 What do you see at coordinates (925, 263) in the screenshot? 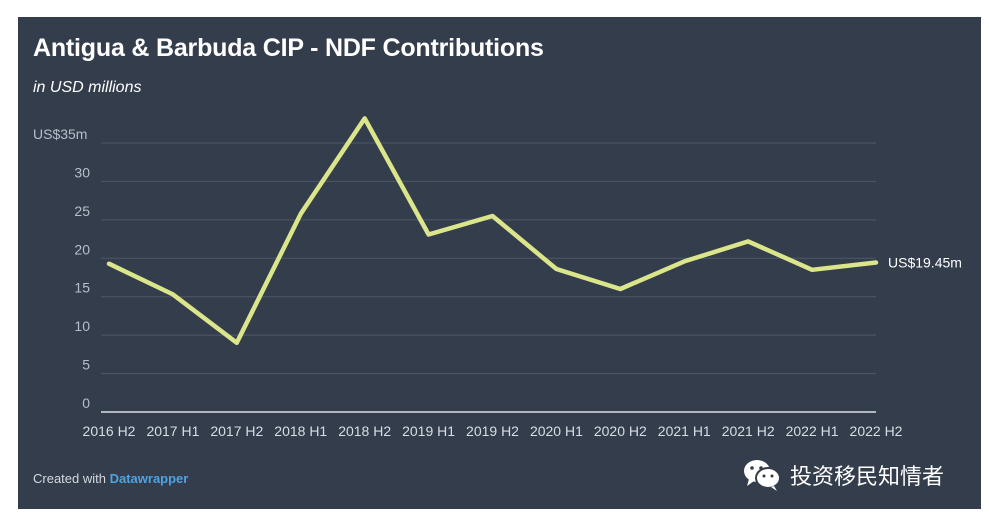
I see `end-value-label: US$19.45m` at bounding box center [925, 263].